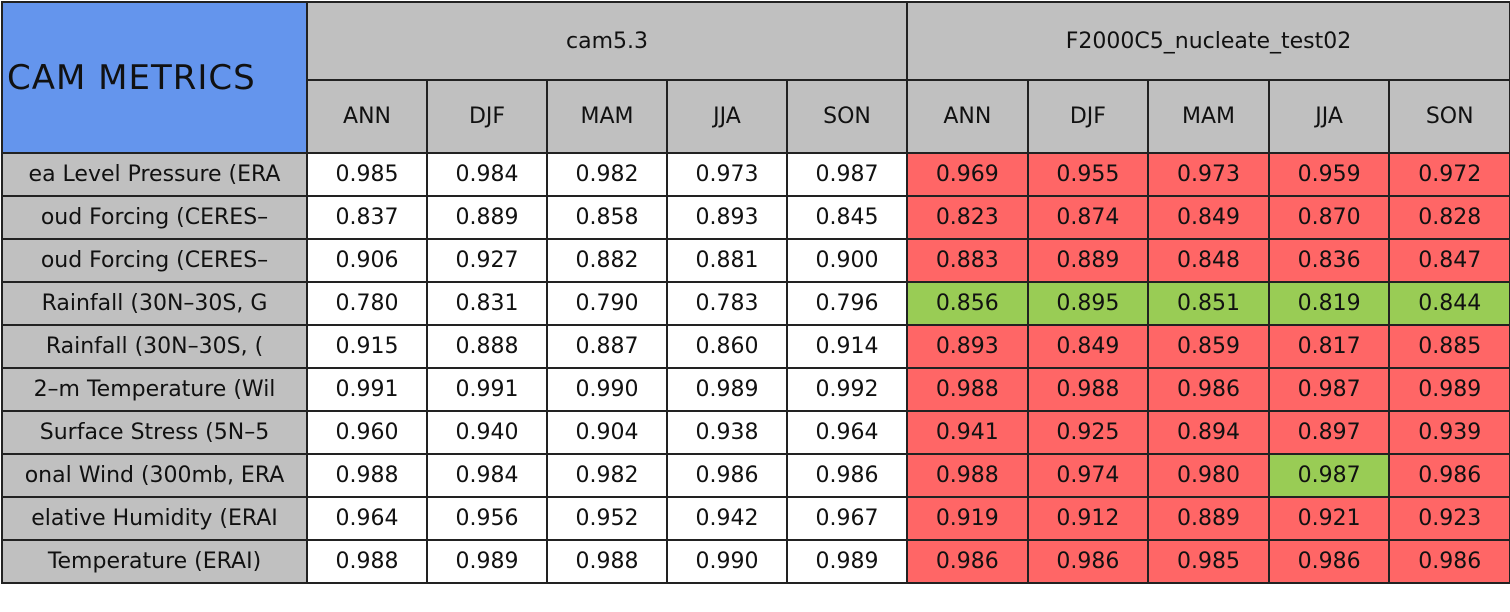  I want to click on metric-value: 0.990, so click(727, 561).